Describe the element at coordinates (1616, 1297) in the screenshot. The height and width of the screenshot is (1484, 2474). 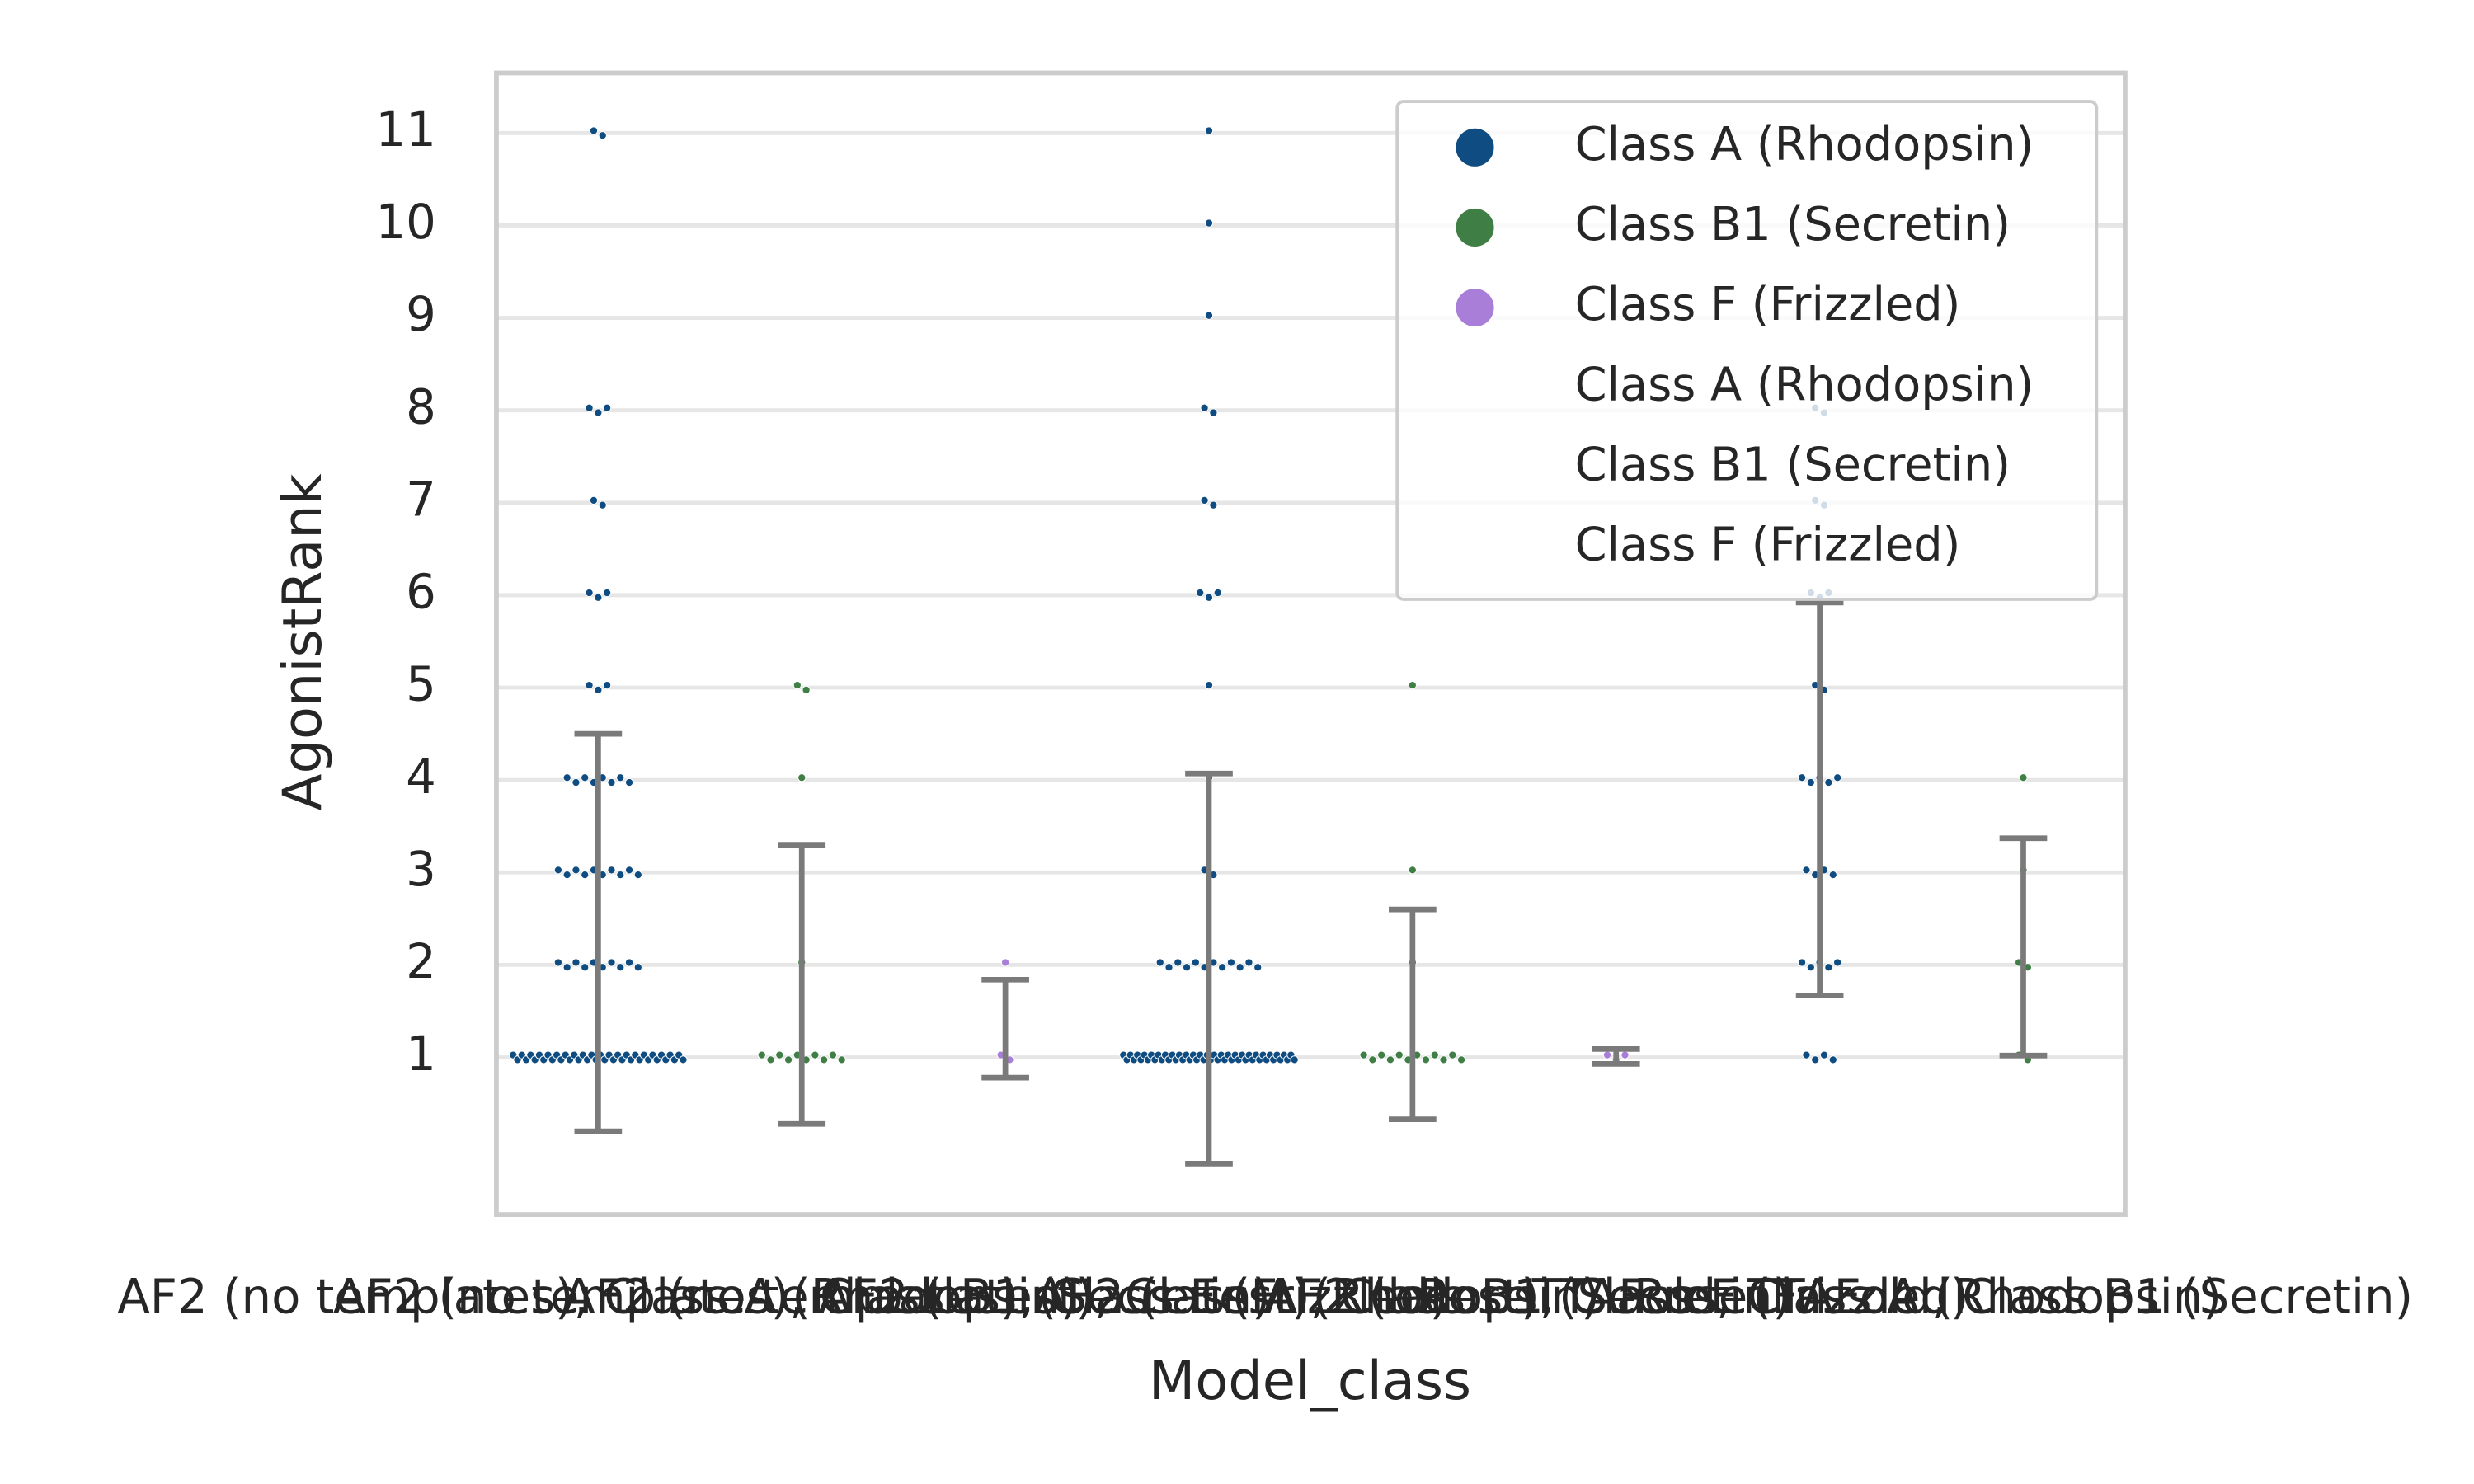
I see `x-tick-label: AF2 (latest), Class F (Frizzled)` at that location.